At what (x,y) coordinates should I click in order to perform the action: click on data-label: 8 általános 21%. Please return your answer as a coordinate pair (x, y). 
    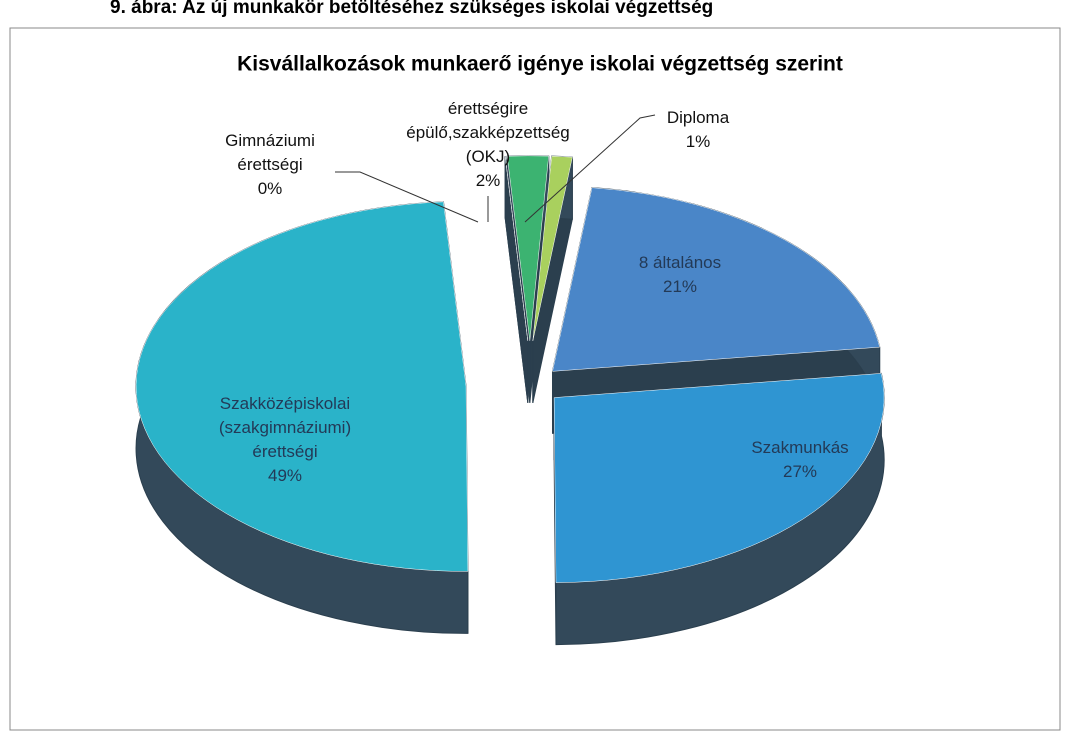
    Looking at the image, I should click on (680, 275).